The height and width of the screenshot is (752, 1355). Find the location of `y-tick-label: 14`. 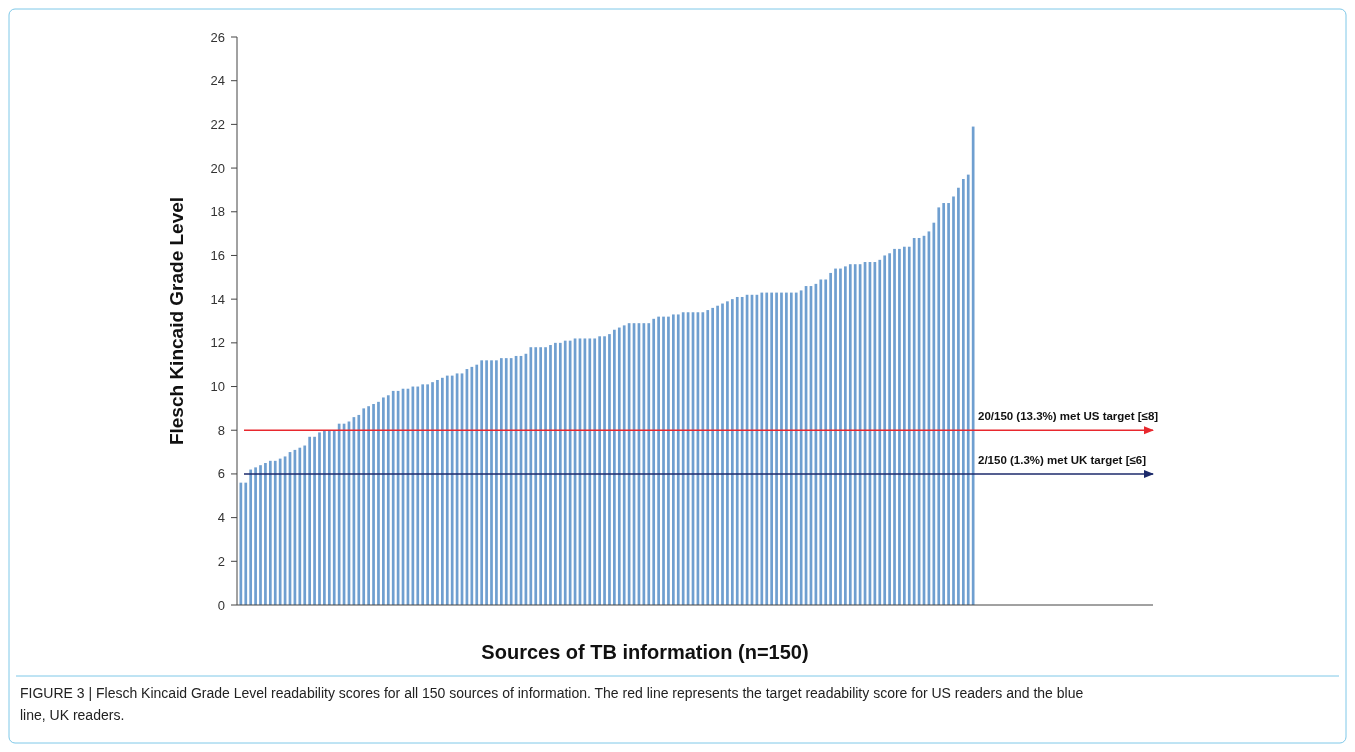

y-tick-label: 14 is located at coordinates (217, 299).